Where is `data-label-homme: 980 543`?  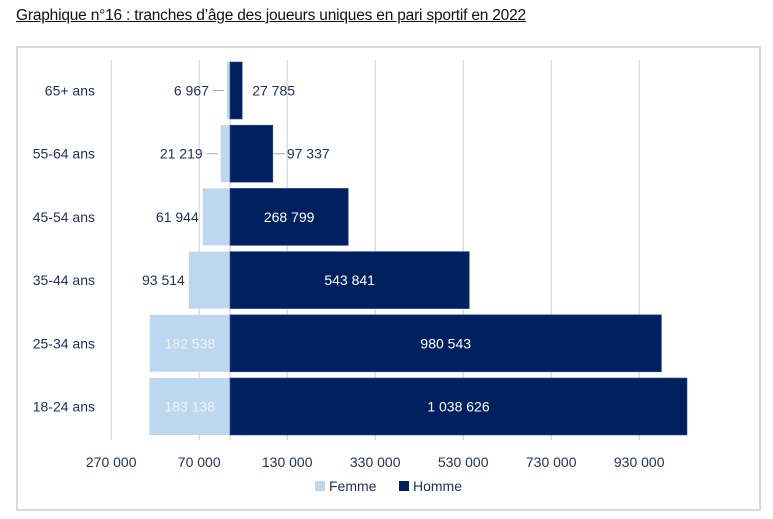
data-label-homme: 980 543 is located at coordinates (445, 343).